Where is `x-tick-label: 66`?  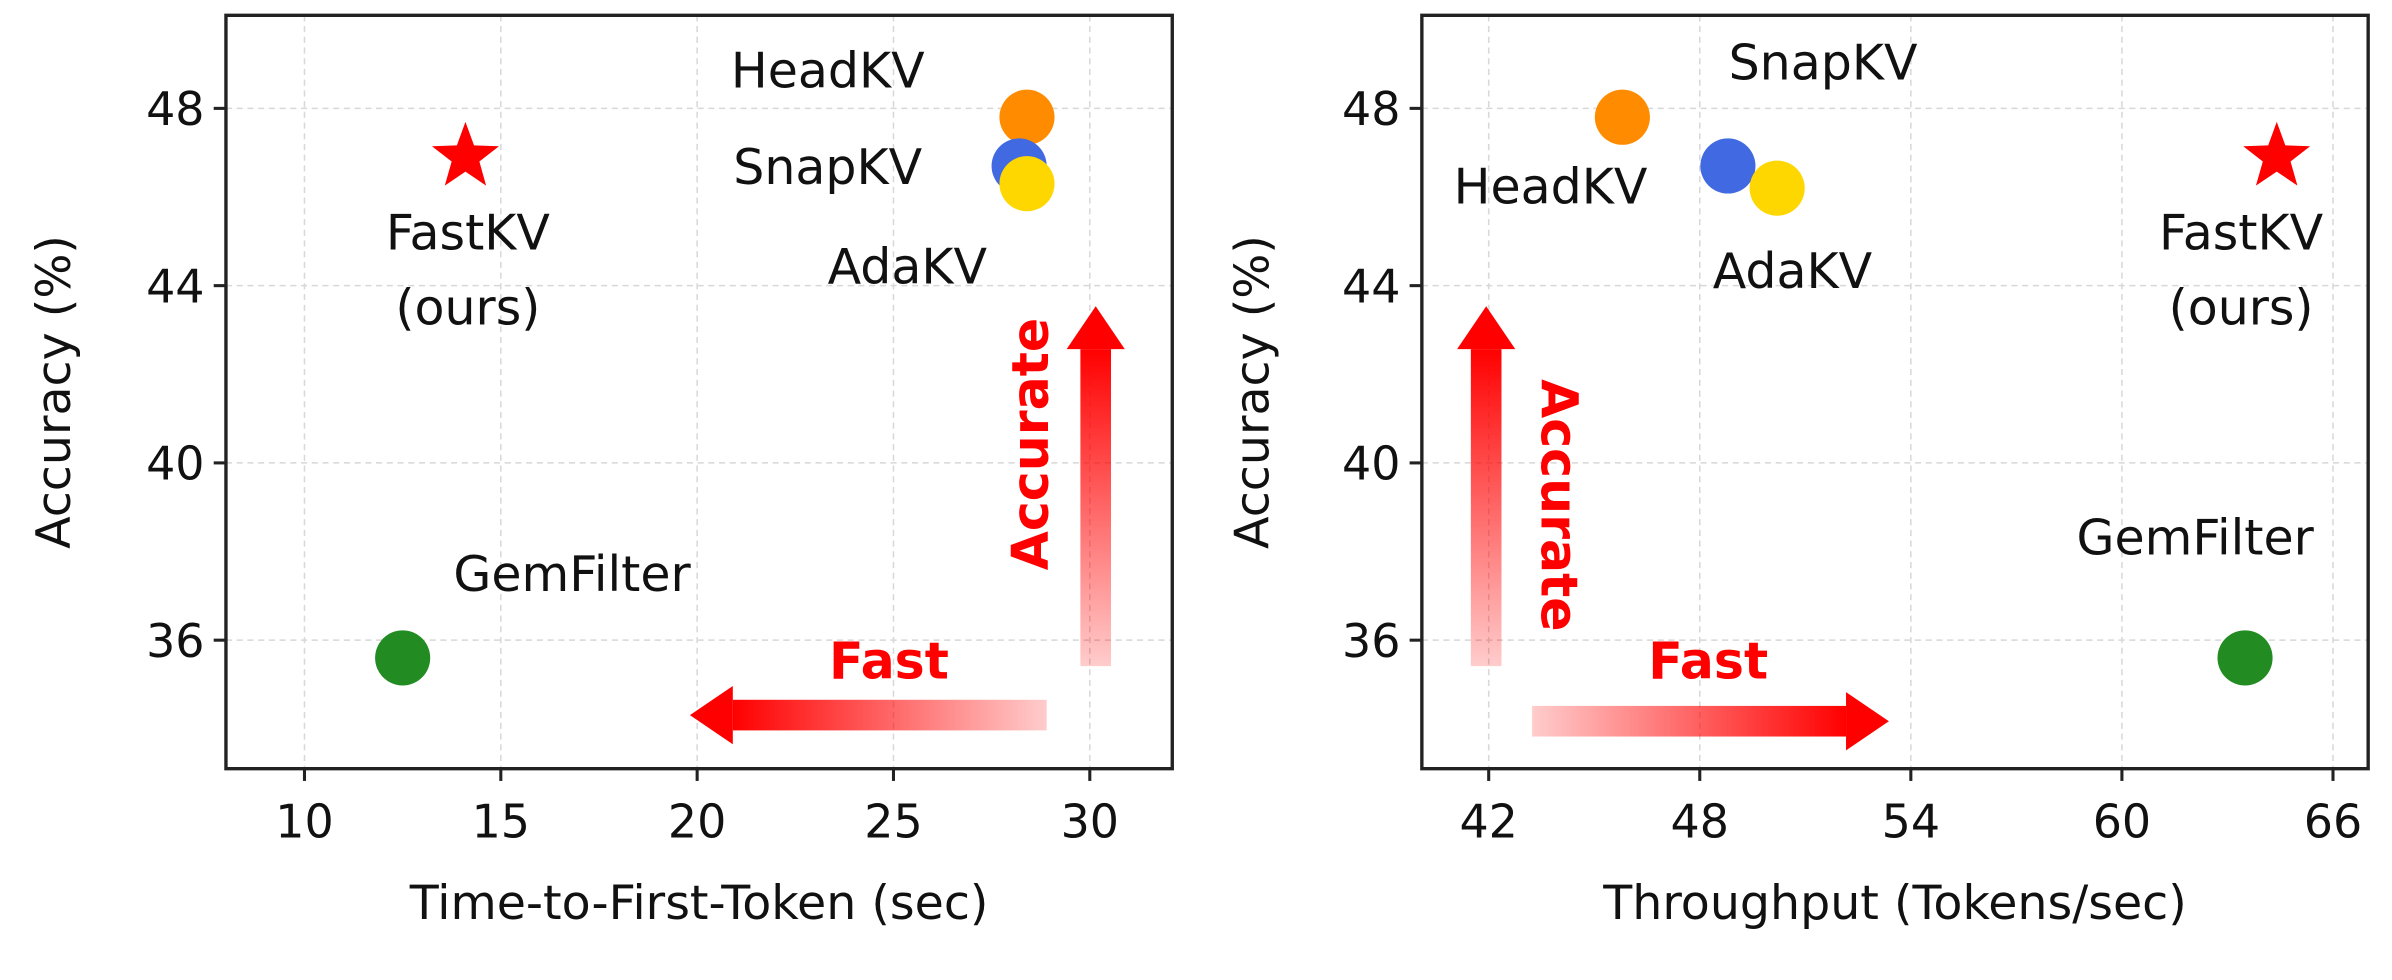 x-tick-label: 66 is located at coordinates (2333, 822).